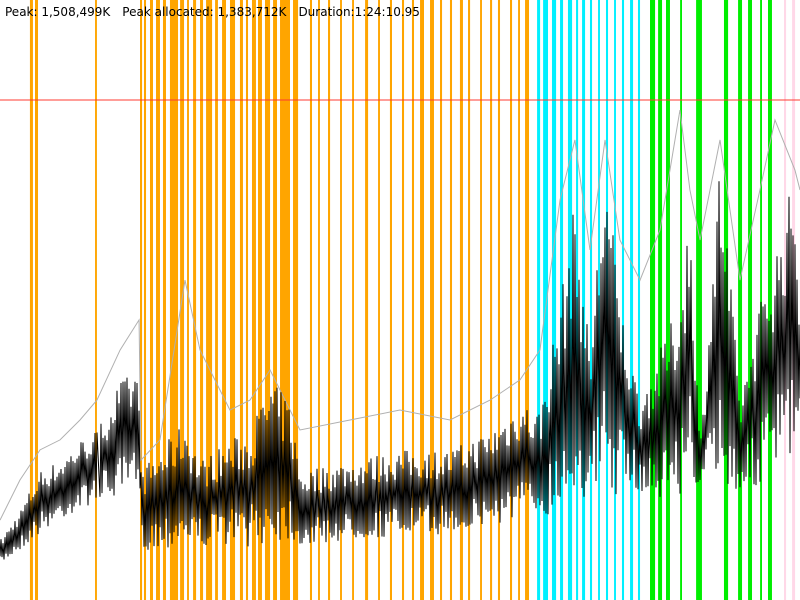  What do you see at coordinates (58, 12) in the screenshot?
I see `peak-label: Peak: 1,508,499K` at bounding box center [58, 12].